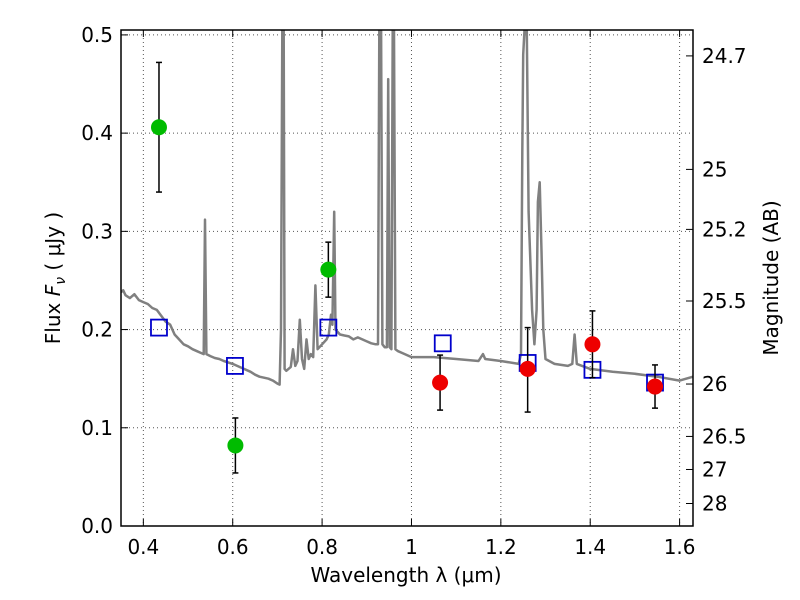 This screenshot has height=600, width=800. What do you see at coordinates (53, 290) in the screenshot?
I see `y-axis-title-symbol: F` at bounding box center [53, 290].